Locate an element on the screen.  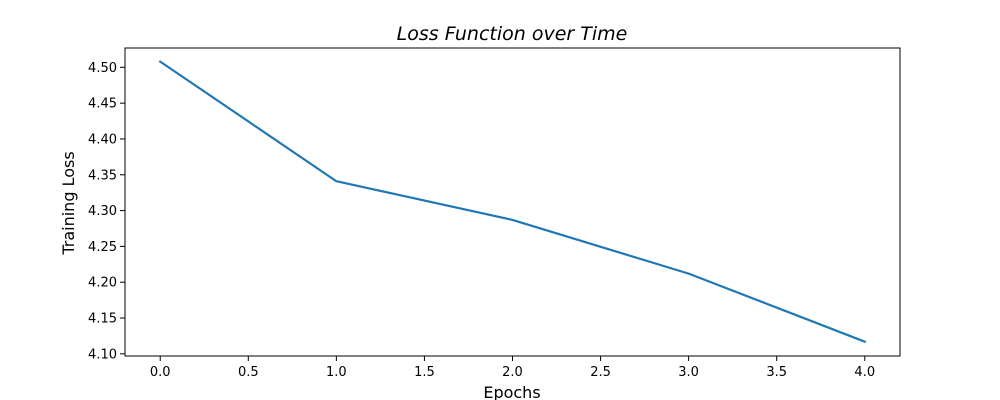
y-tick-label: 4.15 is located at coordinates (102, 319).